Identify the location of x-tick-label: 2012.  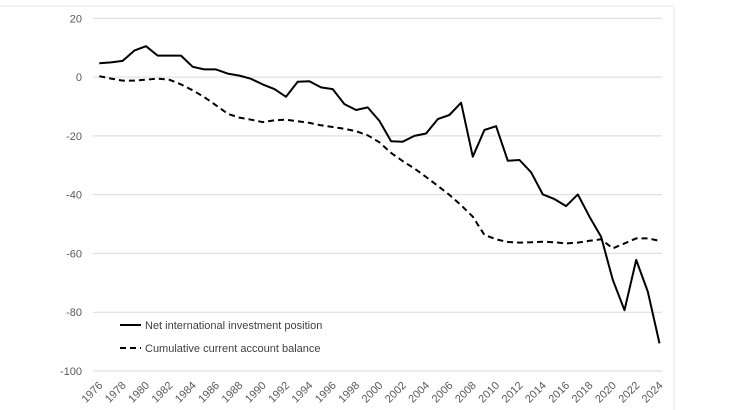
(513, 393).